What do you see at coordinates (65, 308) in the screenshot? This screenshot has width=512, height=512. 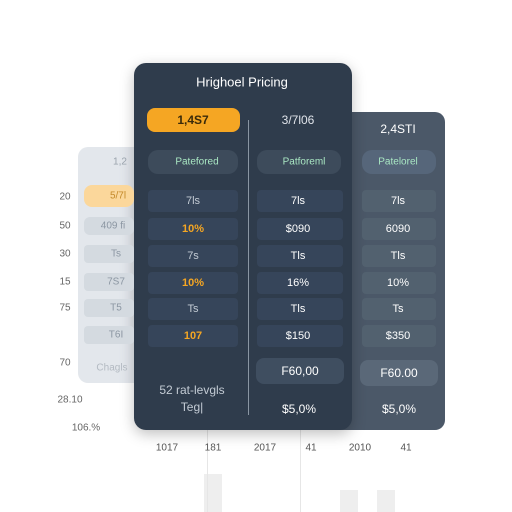 I see `axis-label: 75` at bounding box center [65, 308].